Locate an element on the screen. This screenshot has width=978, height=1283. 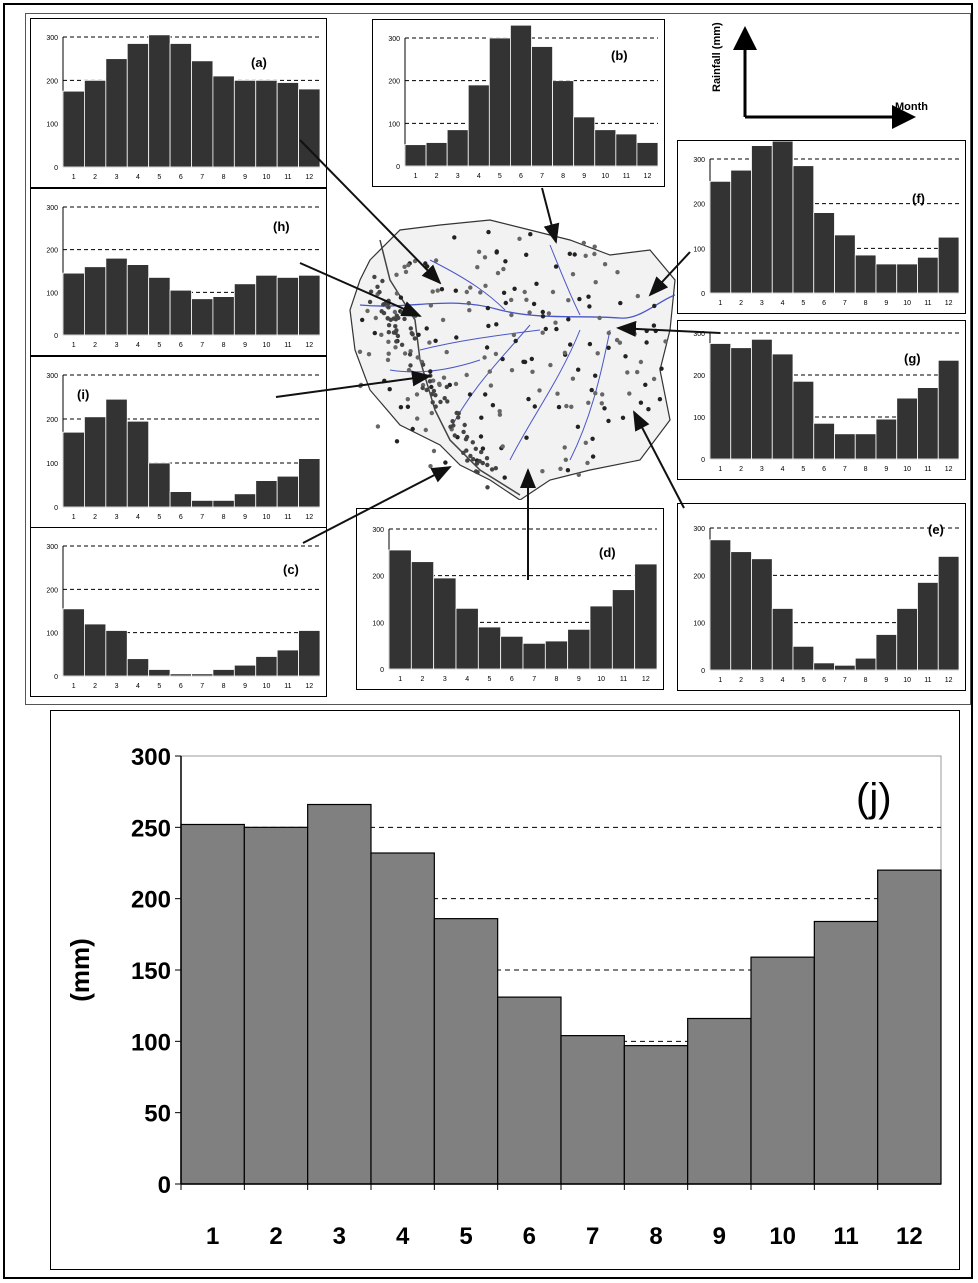
chart-i-ytick-label: 300 is located at coordinates (52, 376).